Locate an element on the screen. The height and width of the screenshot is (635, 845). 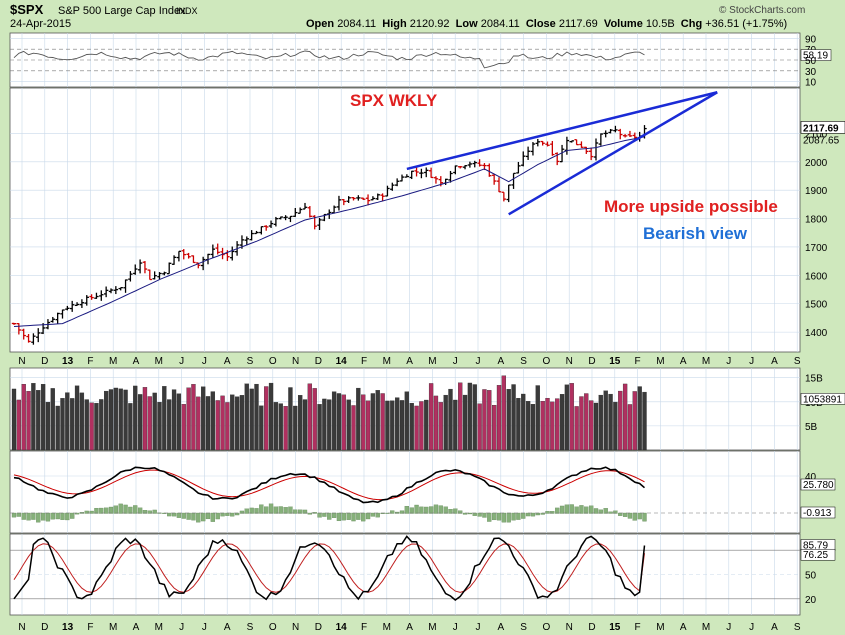
x-tick-label-bottom: M is located at coordinates (660, 627).